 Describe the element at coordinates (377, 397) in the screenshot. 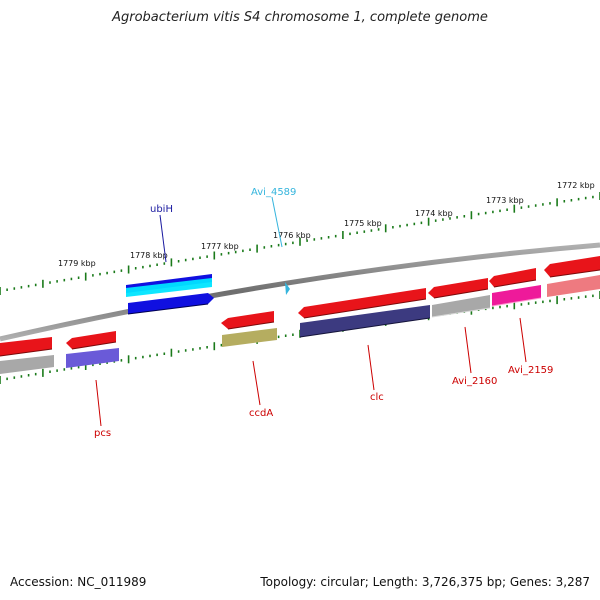

I see `gene-label-clc: clc` at that location.